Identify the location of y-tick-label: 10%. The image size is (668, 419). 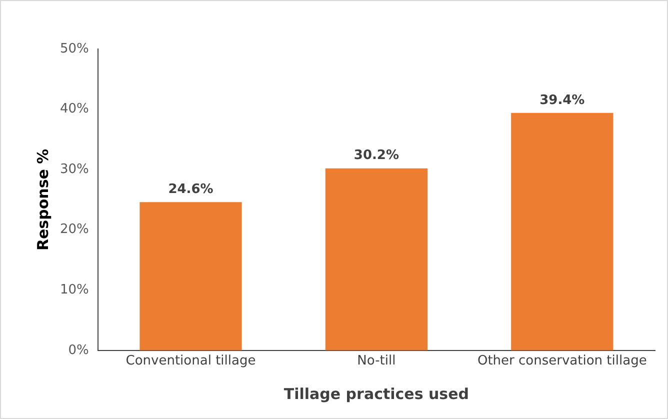
(74, 290).